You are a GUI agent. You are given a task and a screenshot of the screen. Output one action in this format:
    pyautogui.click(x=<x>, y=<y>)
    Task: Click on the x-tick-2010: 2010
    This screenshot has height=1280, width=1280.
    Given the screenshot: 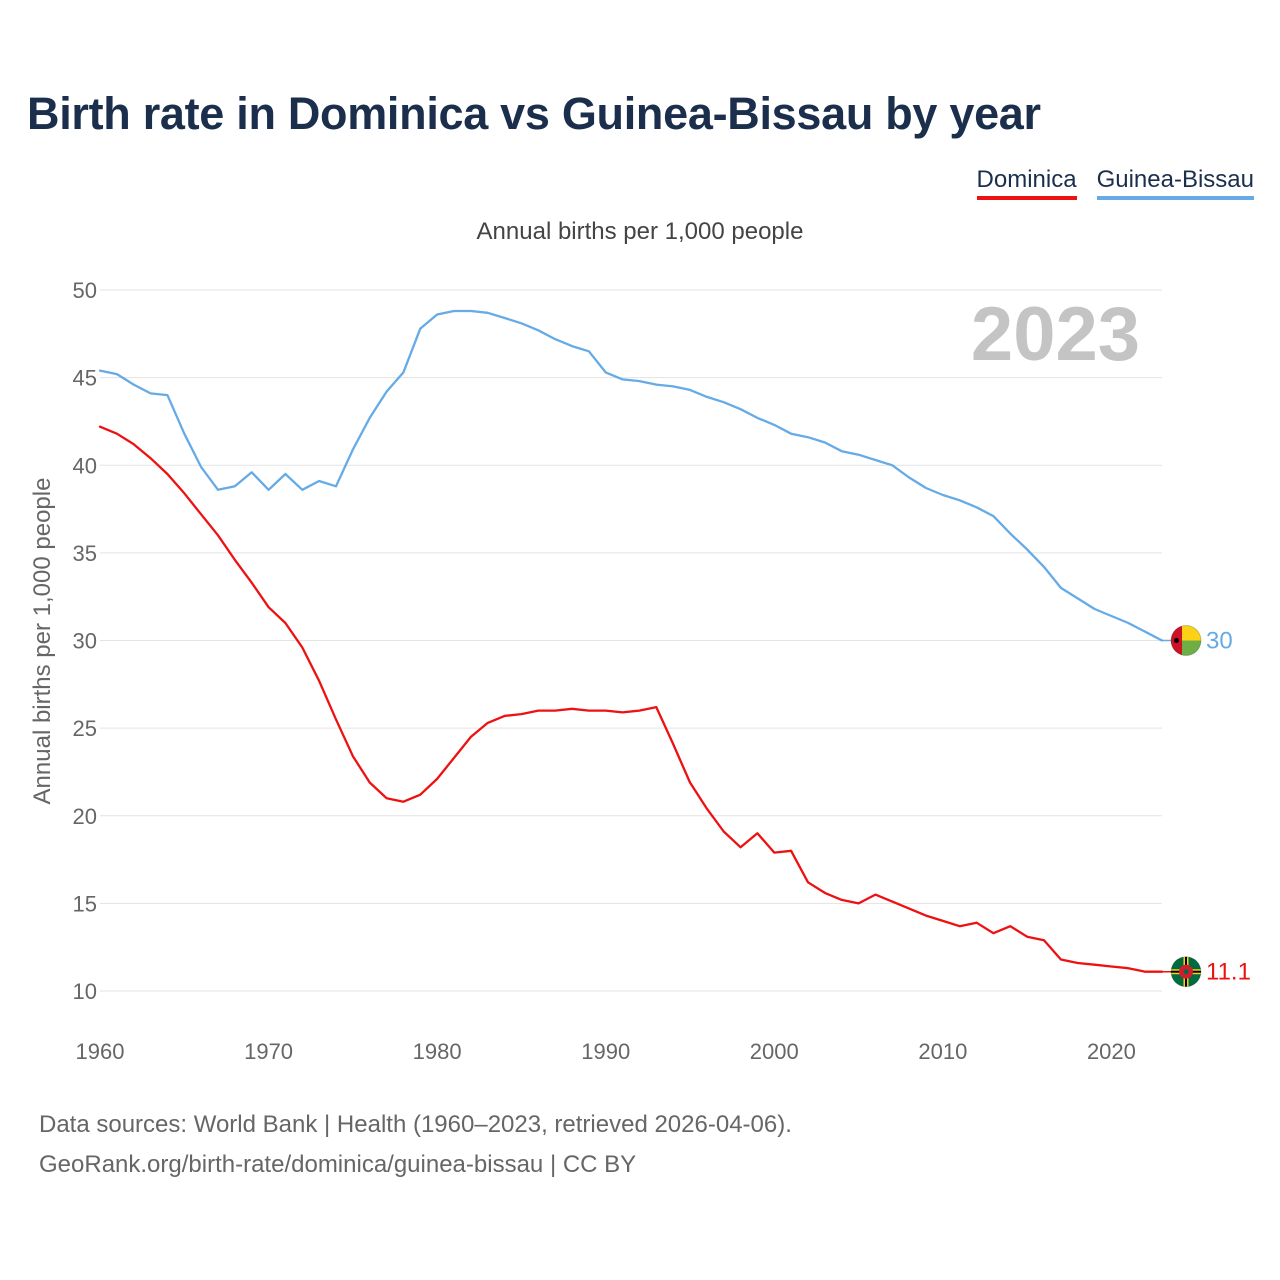 What is the action you would take?
    pyautogui.click(x=942, y=1051)
    